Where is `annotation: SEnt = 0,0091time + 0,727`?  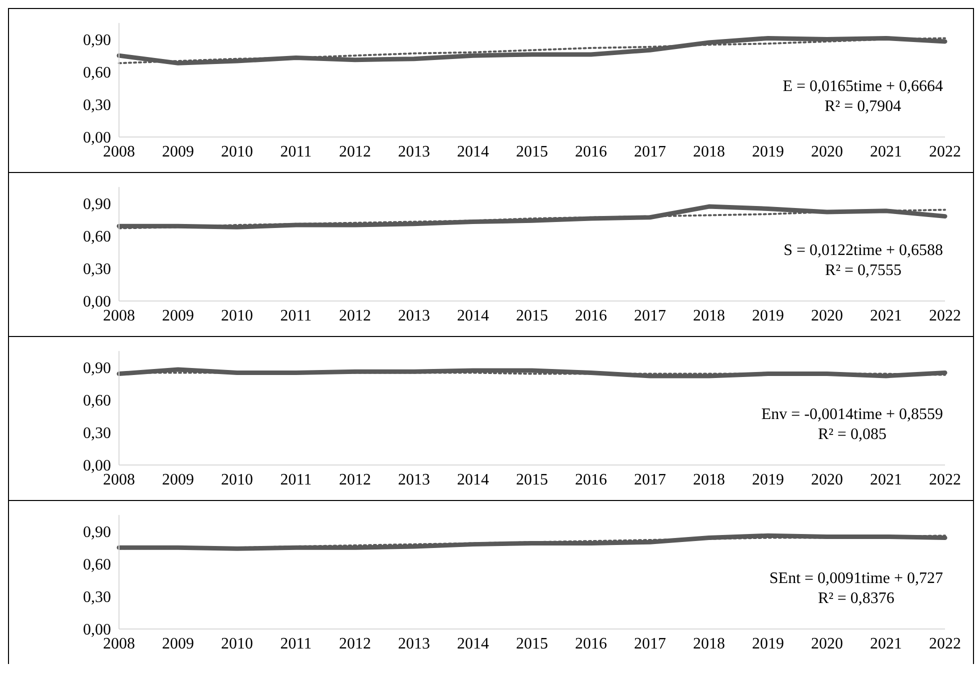
annotation: SEnt = 0,0091time + 0,727 is located at coordinates (856, 579).